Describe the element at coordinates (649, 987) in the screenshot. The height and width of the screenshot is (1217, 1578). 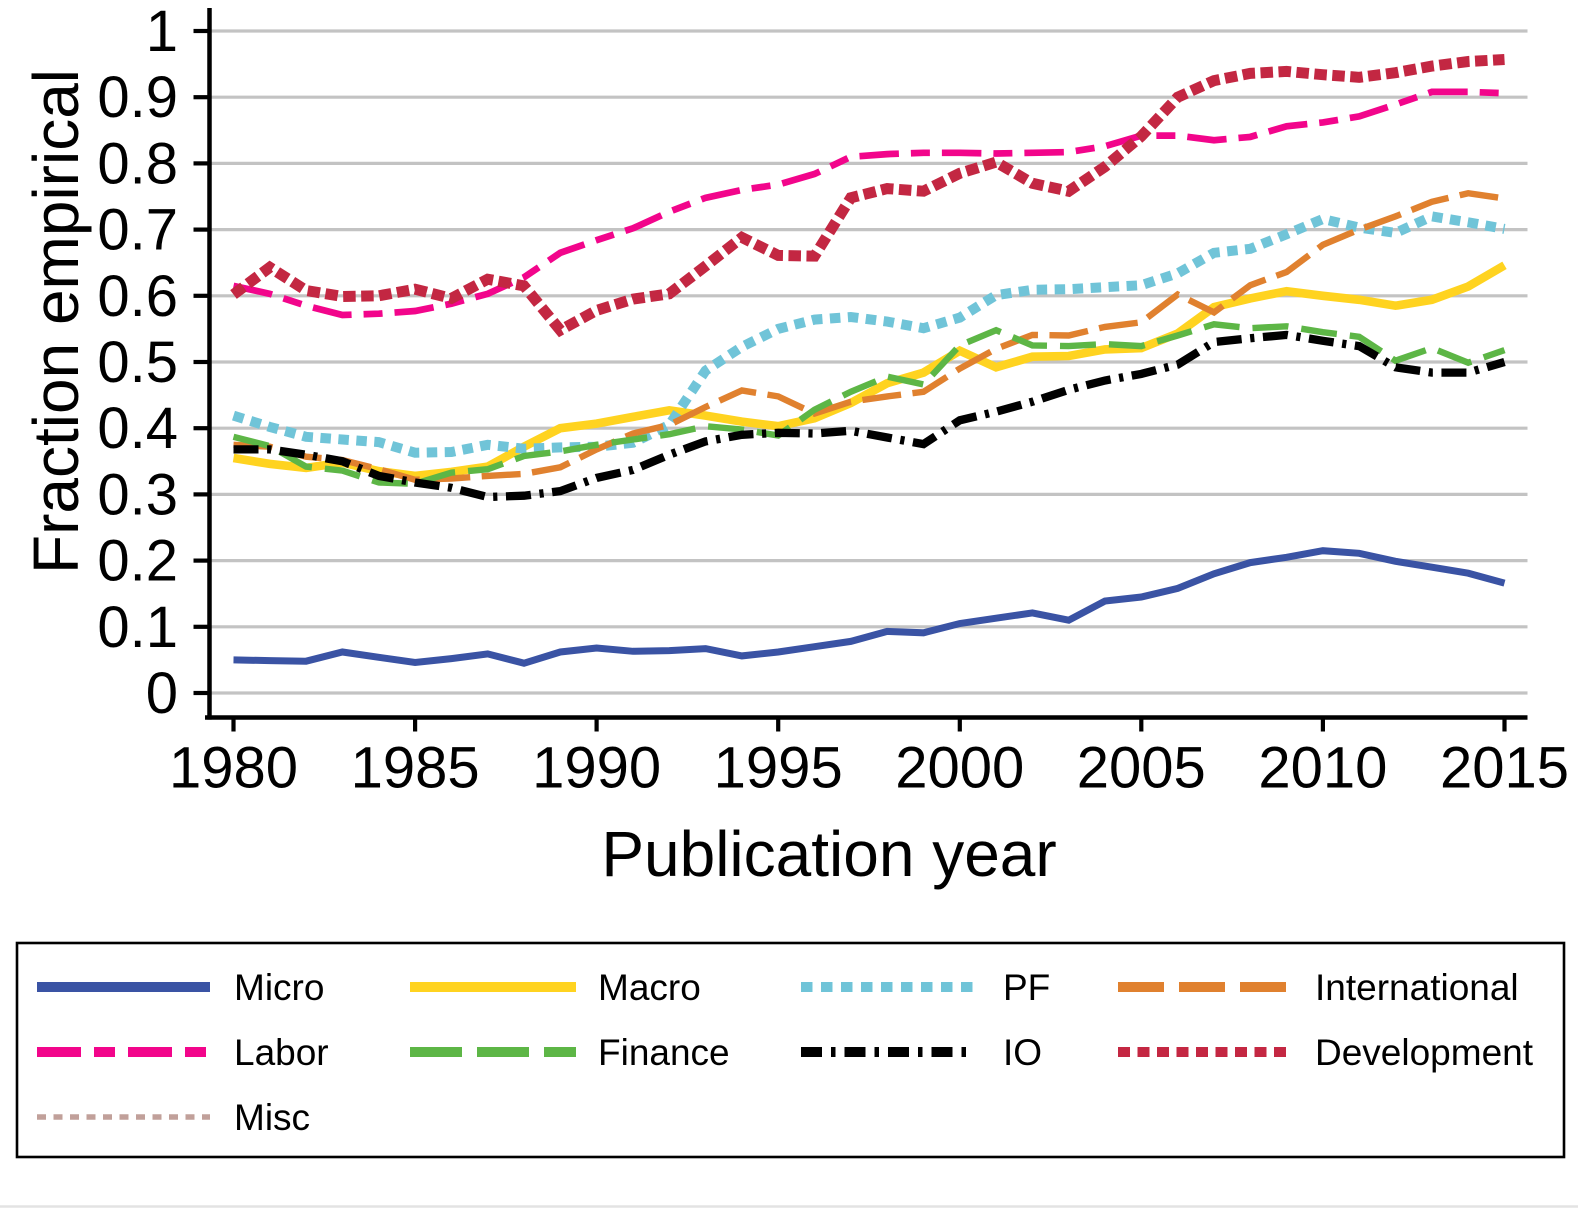
I see `svg-text: Macro` at that location.